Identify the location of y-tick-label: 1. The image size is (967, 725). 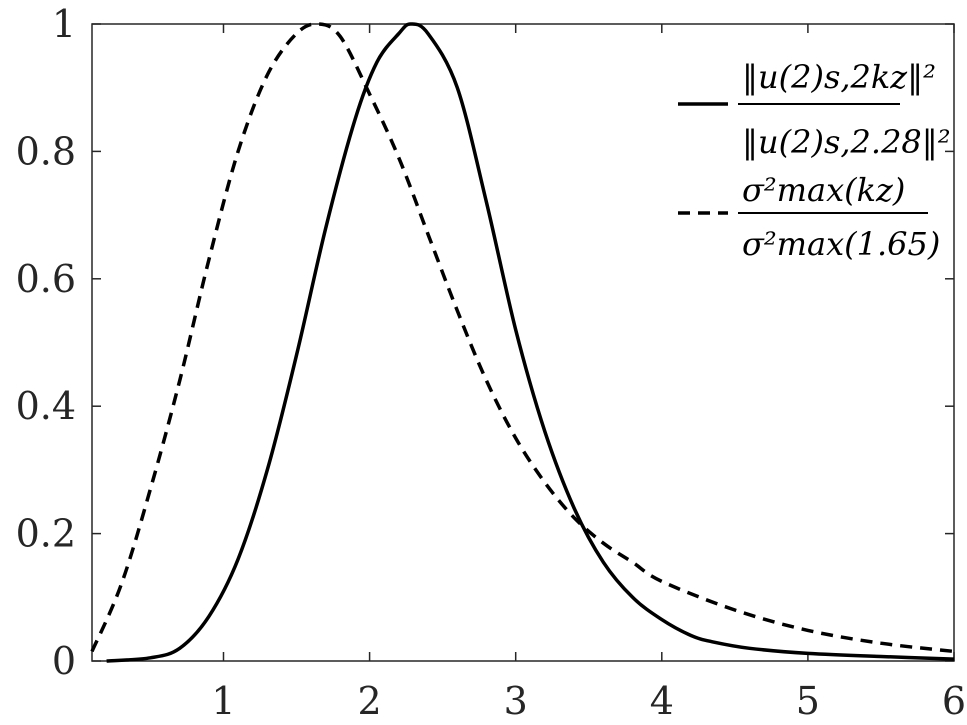
(64, 24).